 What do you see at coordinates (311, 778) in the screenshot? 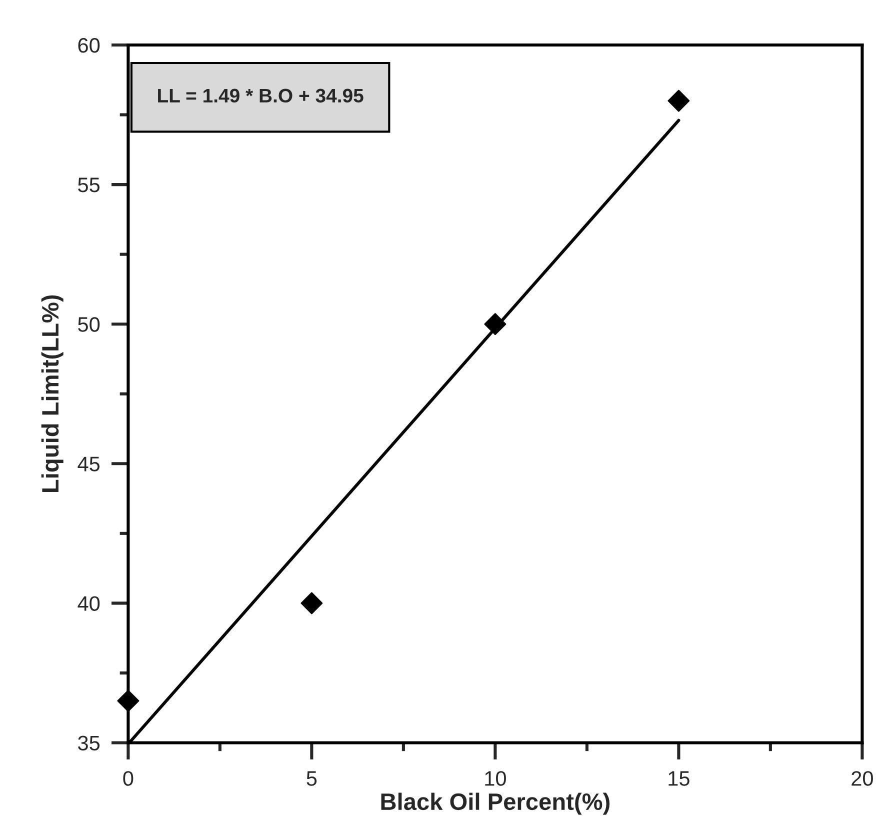
I see `x-tick-label: 5` at bounding box center [311, 778].